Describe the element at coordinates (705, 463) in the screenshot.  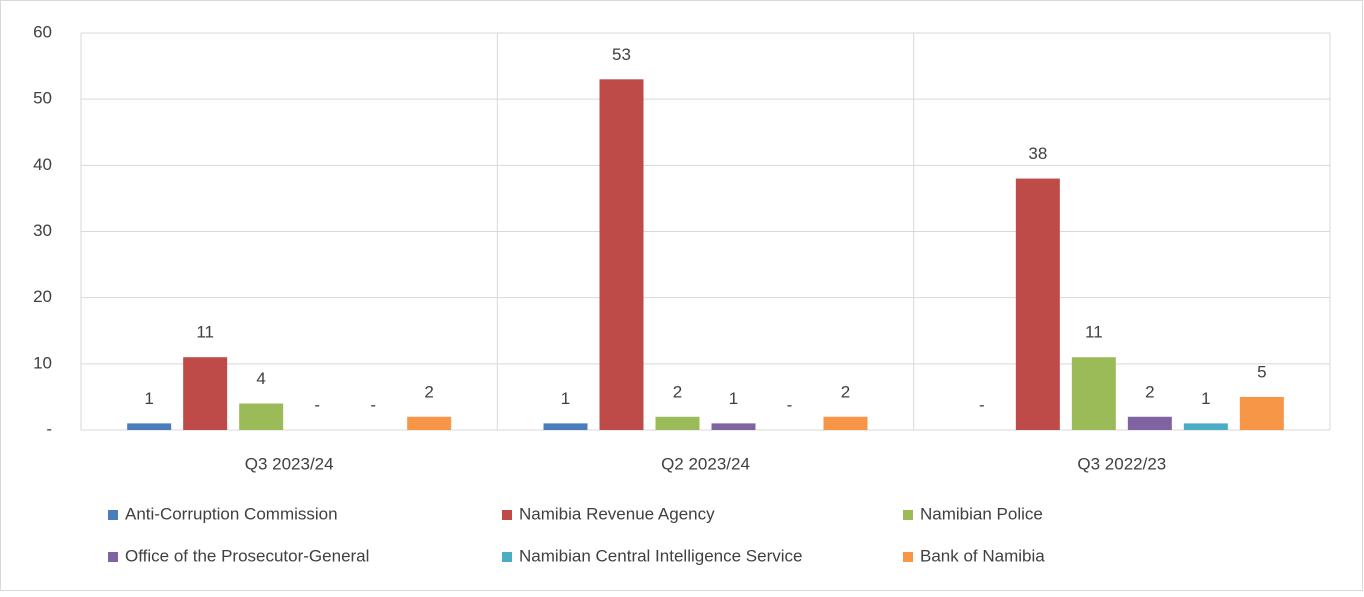
I see `x-tick-label: Q2 2023/24` at that location.